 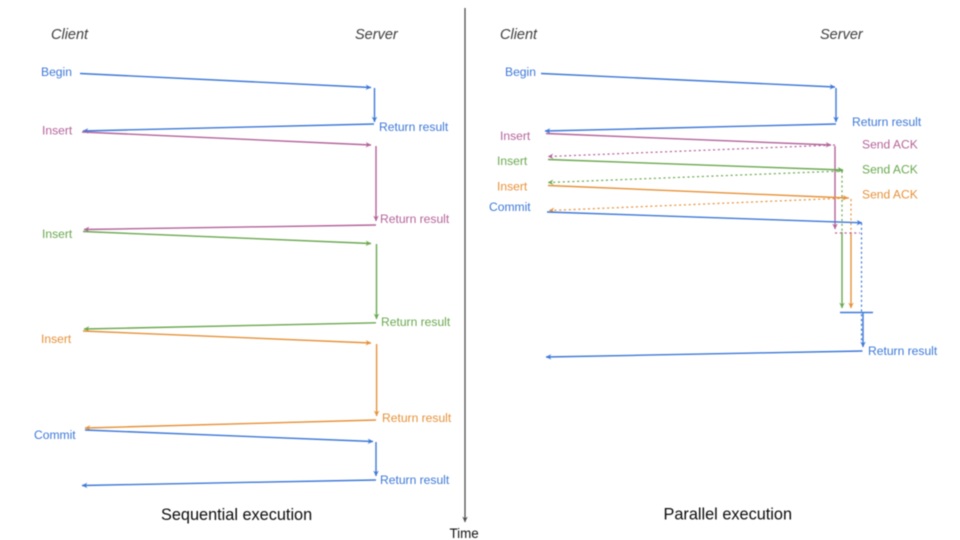 I want to click on svg-text: Sequential execution, so click(x=236, y=515).